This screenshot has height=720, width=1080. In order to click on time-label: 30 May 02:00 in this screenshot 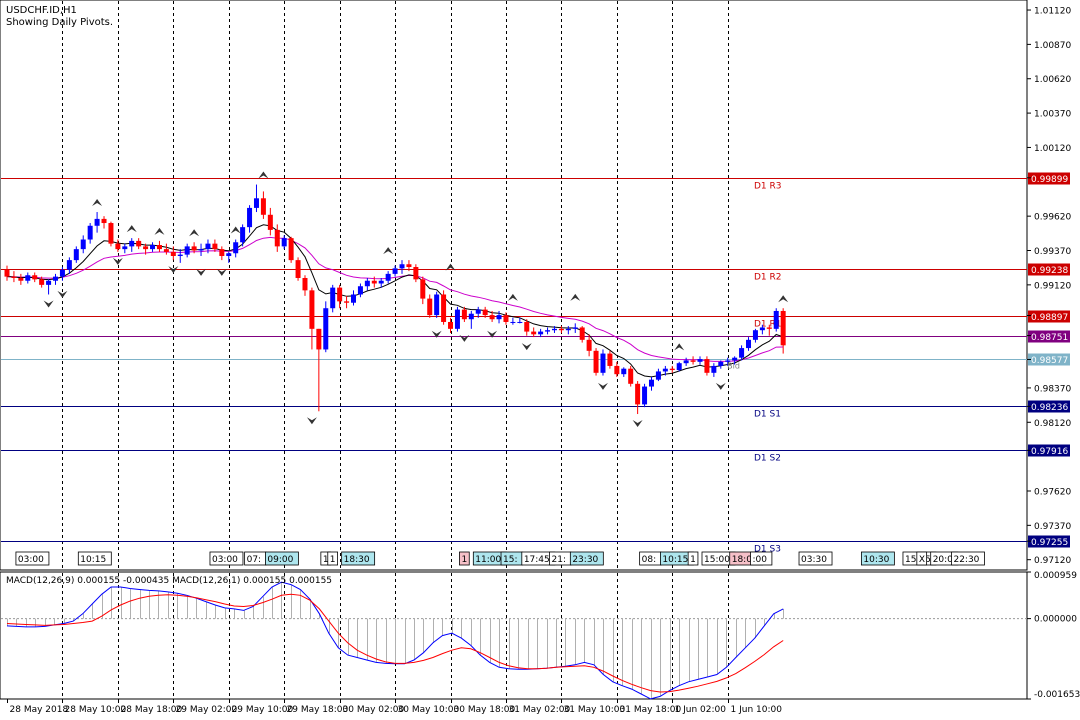, I will do `click(374, 710)`.